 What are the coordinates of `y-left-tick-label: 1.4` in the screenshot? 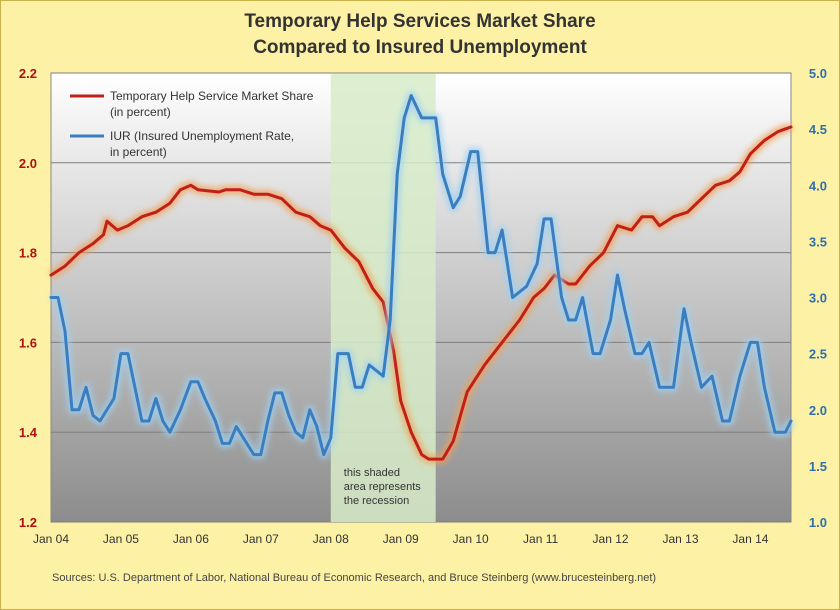 It's located at (28, 432).